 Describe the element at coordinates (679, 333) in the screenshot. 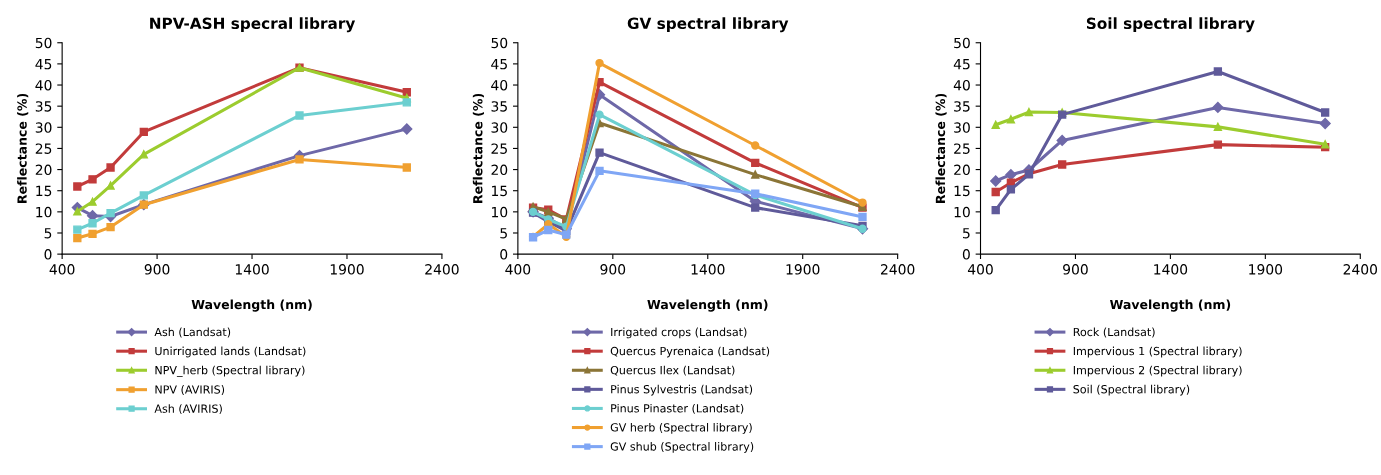

I see `legend-label: Irrigated crops (Landsat)` at that location.